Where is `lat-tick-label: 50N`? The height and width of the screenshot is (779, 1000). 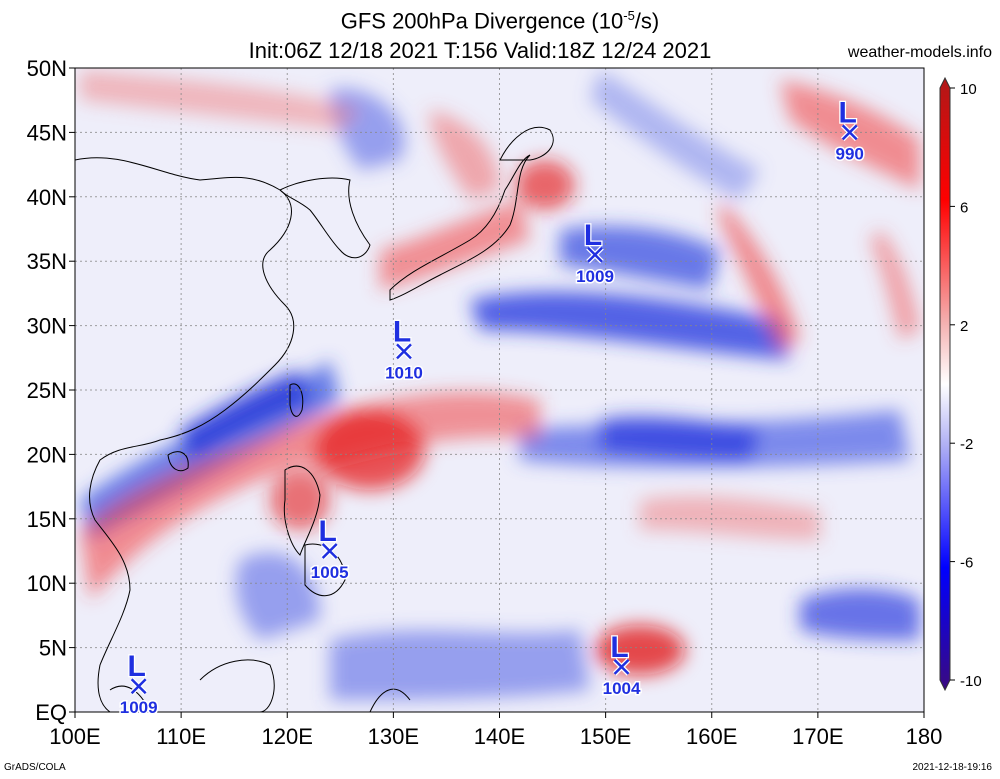 lat-tick-label: 50N is located at coordinates (47, 68).